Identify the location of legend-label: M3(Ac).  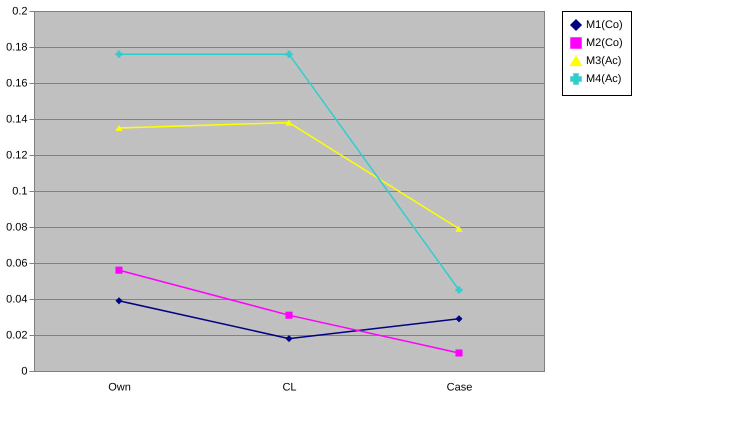
(604, 61).